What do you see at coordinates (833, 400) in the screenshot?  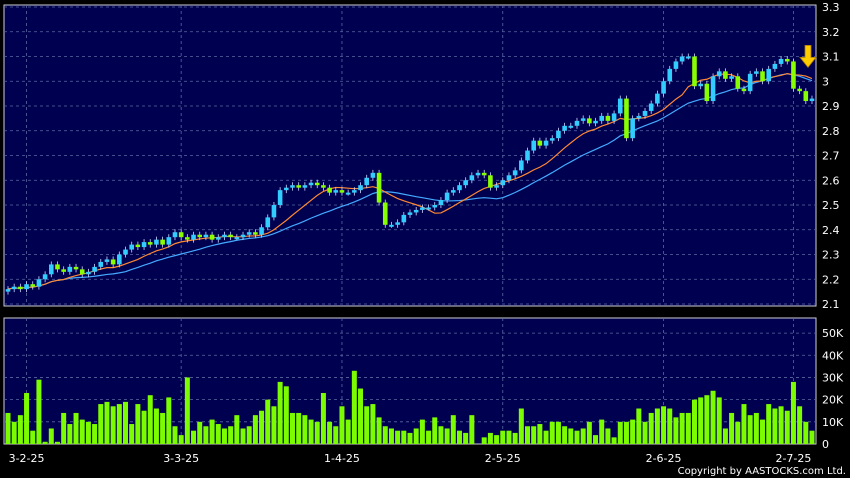 I see `volume-tick-label: 20K` at bounding box center [833, 400].